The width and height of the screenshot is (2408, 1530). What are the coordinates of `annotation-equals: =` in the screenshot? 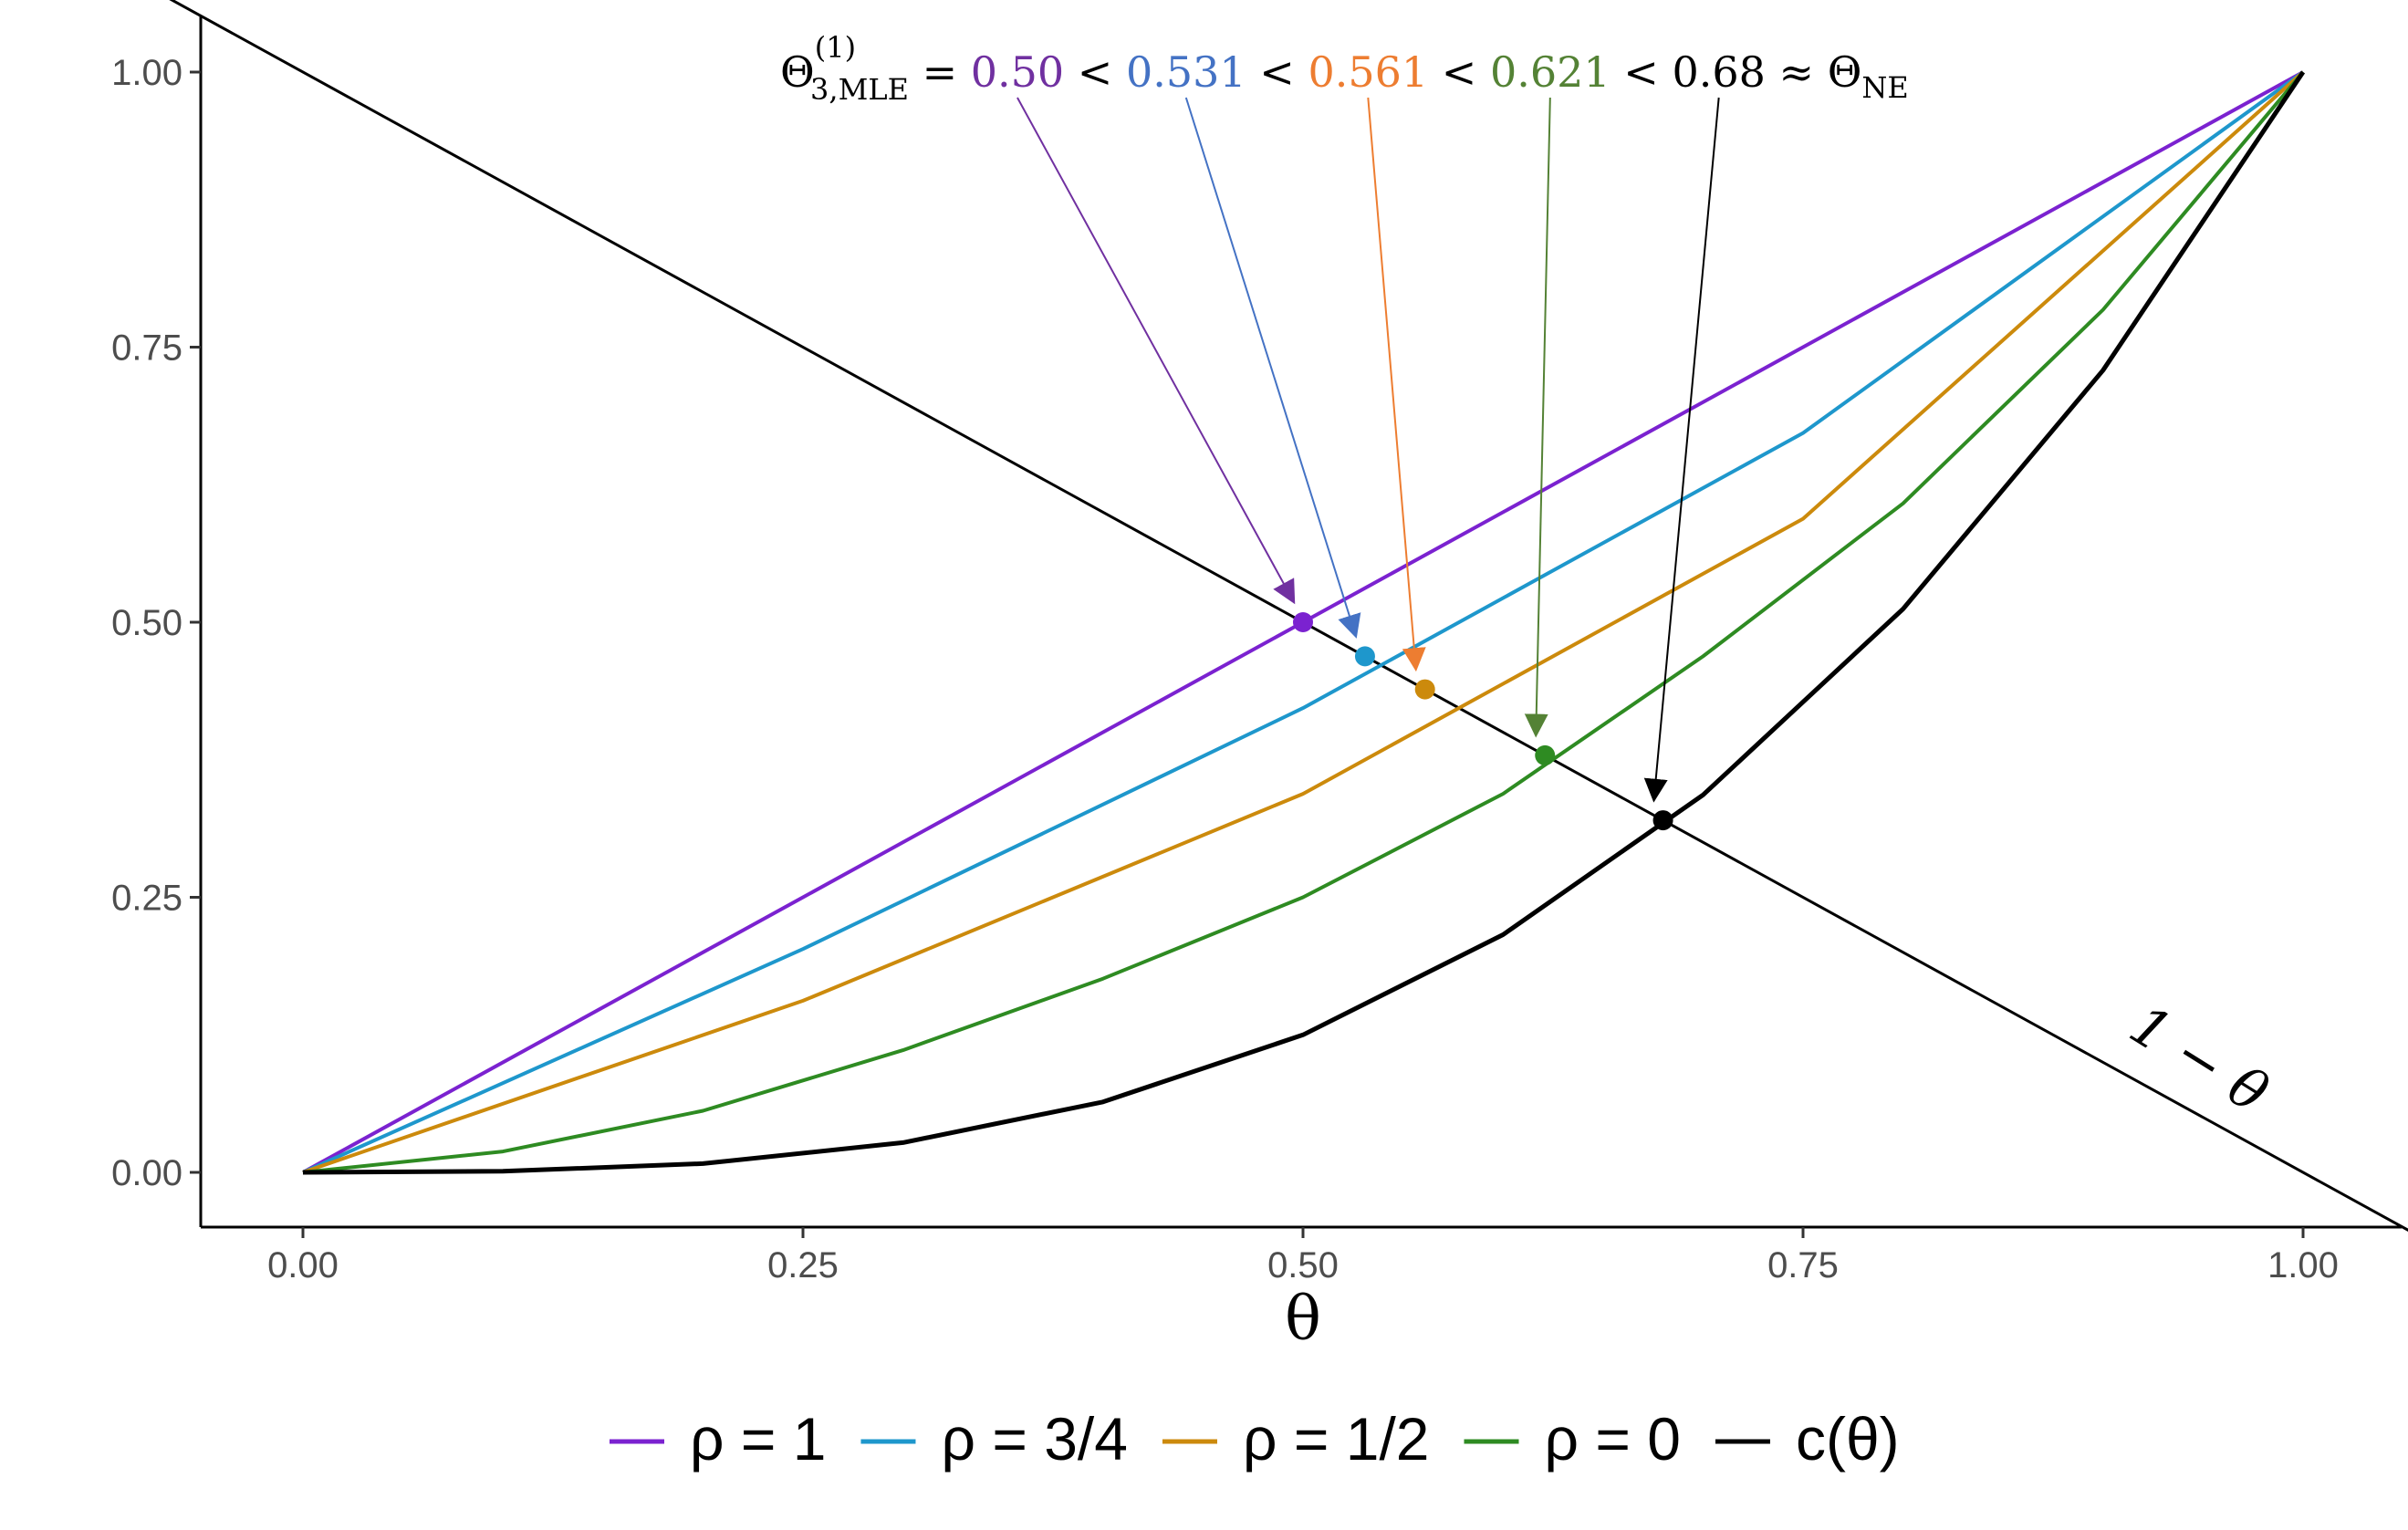 It's located at (940, 72).